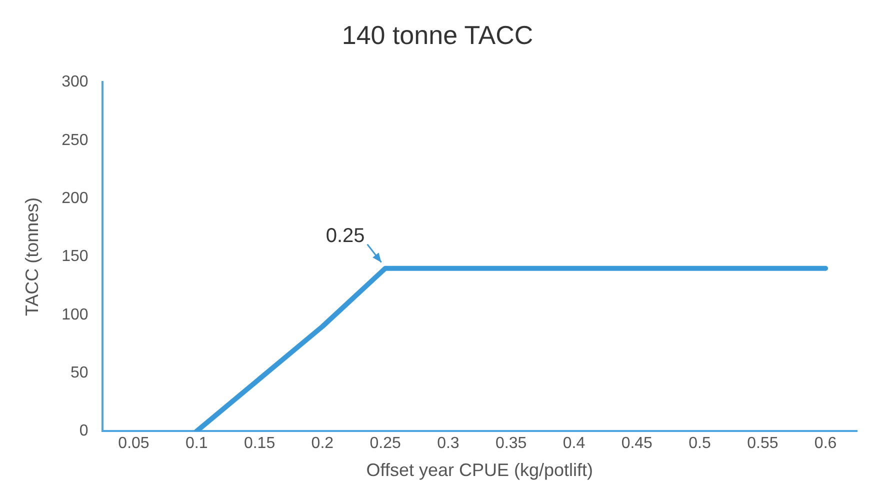  Describe the element at coordinates (825, 443) in the screenshot. I see `x-tick-label: 0.6` at that location.